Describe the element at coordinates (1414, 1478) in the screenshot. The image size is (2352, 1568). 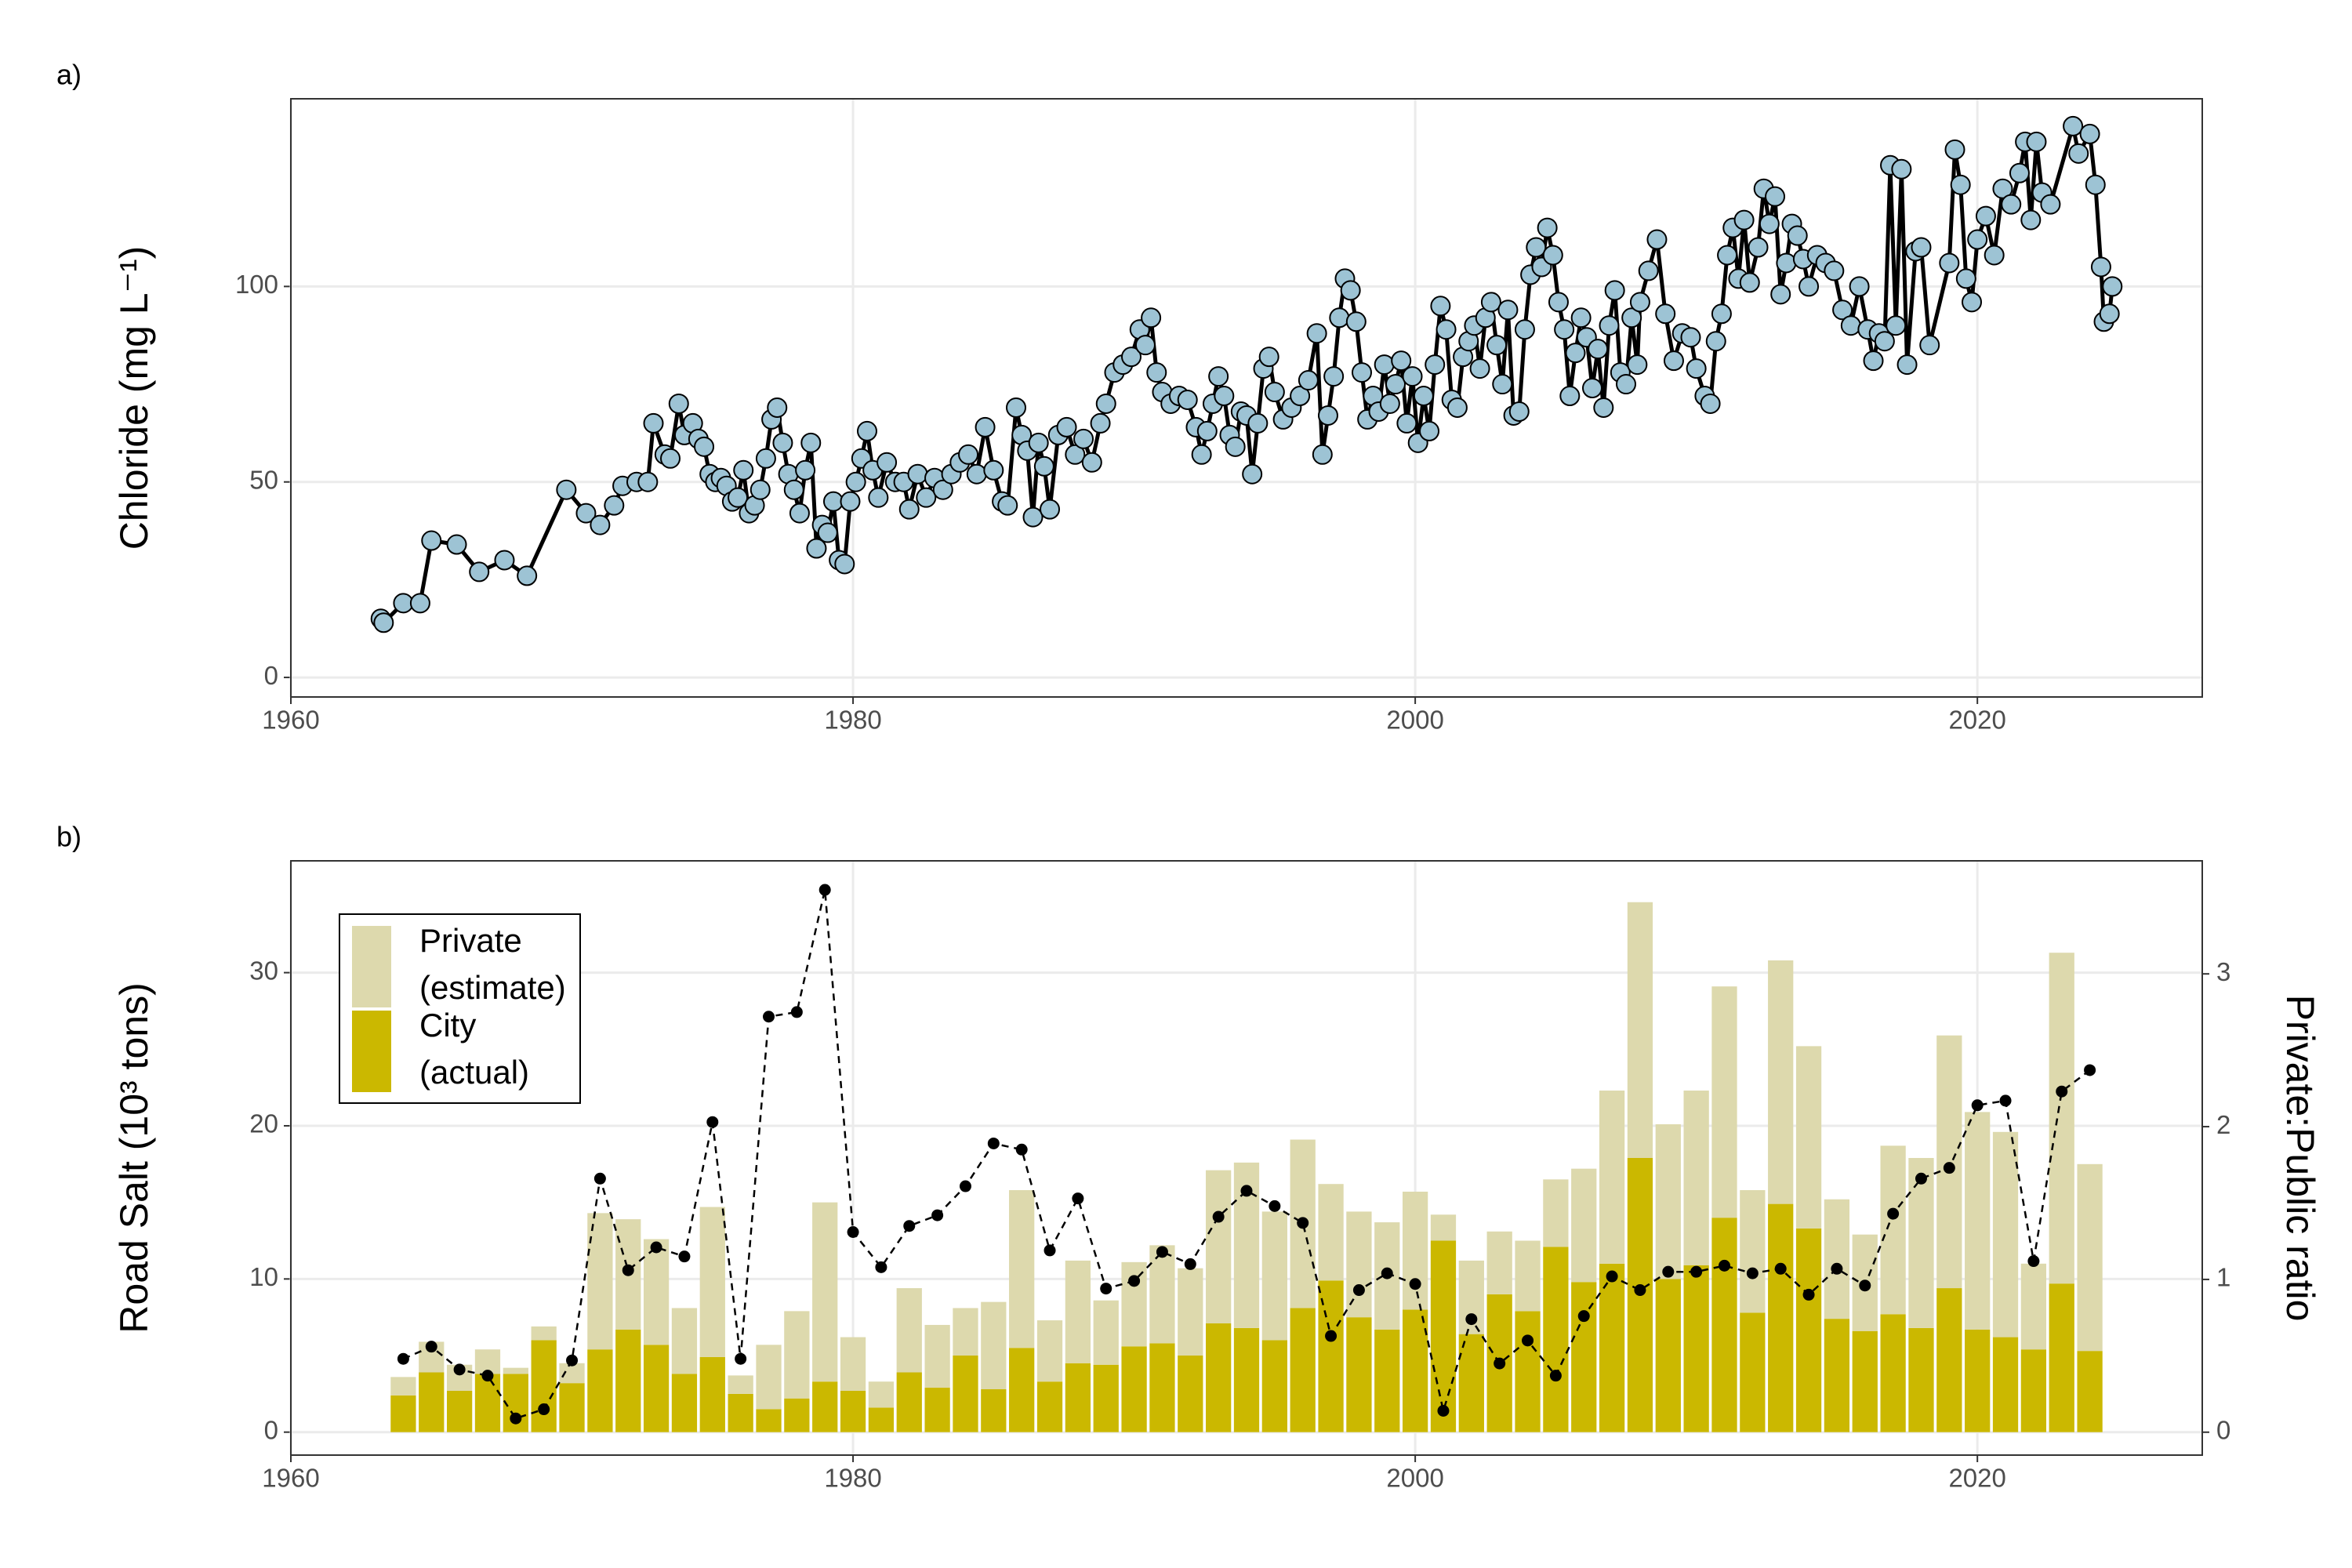
I see `x-tick-label: 2000` at that location.